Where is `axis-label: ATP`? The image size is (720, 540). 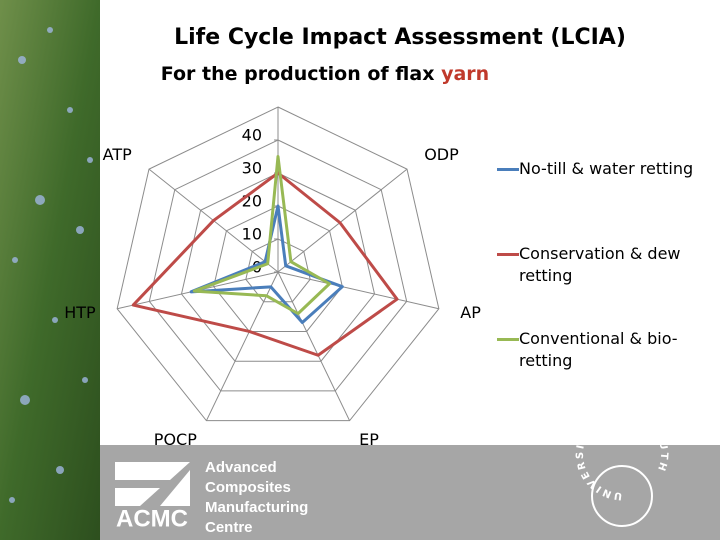
axis-label: ATP is located at coordinates (117, 154).